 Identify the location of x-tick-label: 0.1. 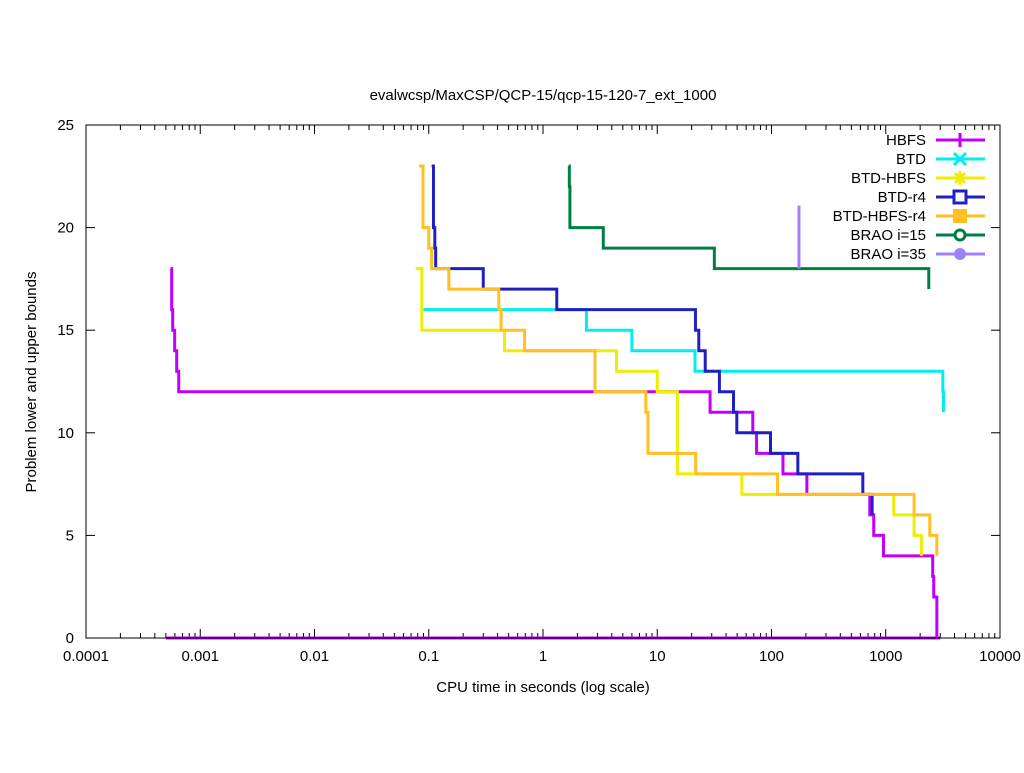
(428, 656).